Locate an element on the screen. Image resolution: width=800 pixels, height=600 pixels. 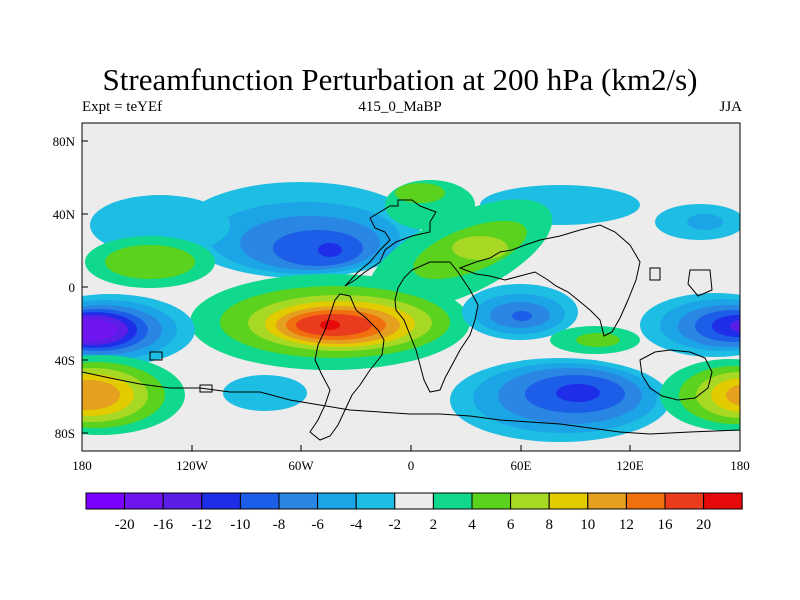
colorbar-label: -20 is located at coordinates (125, 525).